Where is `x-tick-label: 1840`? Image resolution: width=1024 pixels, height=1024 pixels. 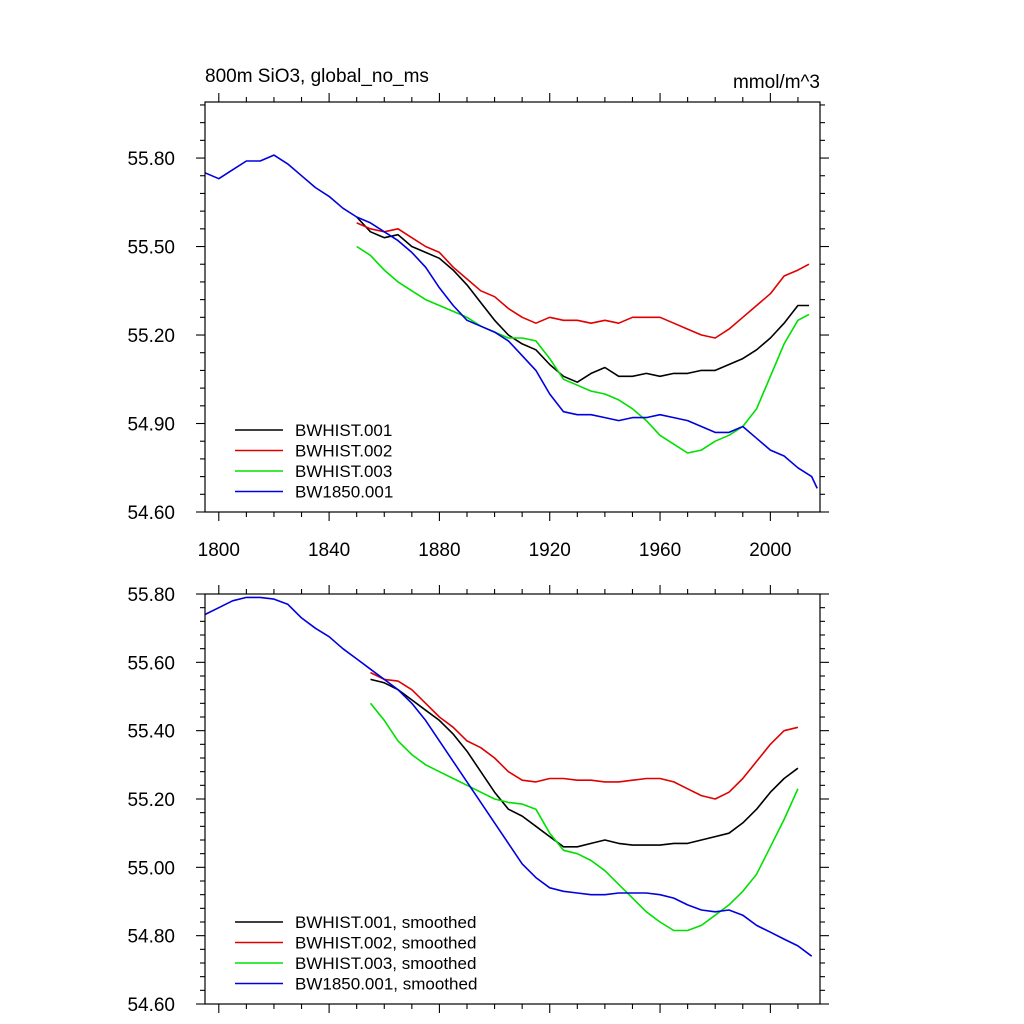 x-tick-label: 1840 is located at coordinates (329, 550).